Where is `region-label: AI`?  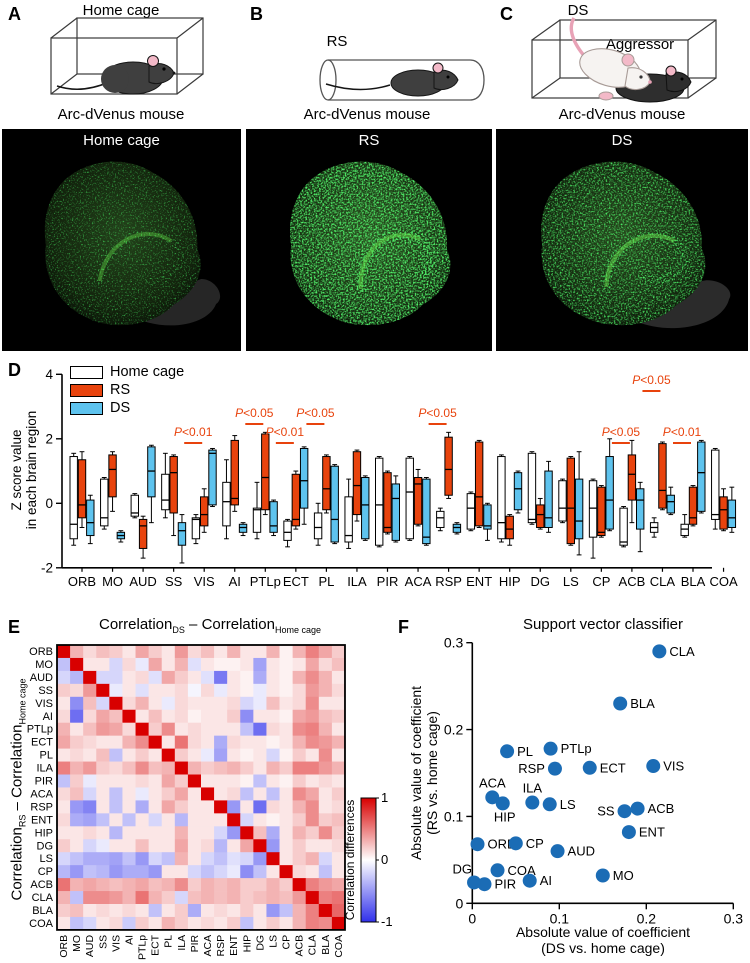 region-label: AI is located at coordinates (235, 581).